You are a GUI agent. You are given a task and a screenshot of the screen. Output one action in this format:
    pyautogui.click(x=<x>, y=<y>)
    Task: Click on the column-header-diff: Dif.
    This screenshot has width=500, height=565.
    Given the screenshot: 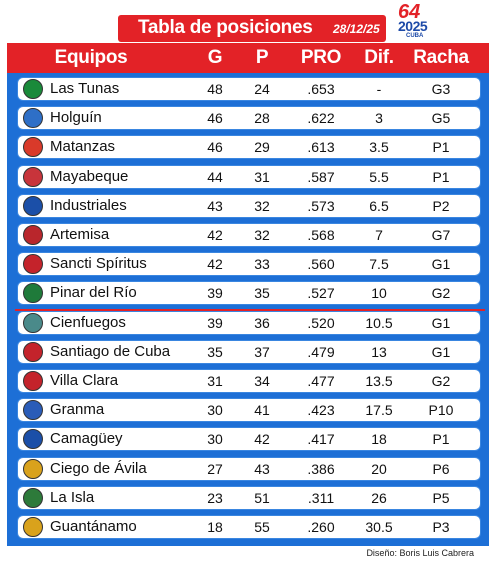 What is the action you would take?
    pyautogui.click(x=379, y=57)
    